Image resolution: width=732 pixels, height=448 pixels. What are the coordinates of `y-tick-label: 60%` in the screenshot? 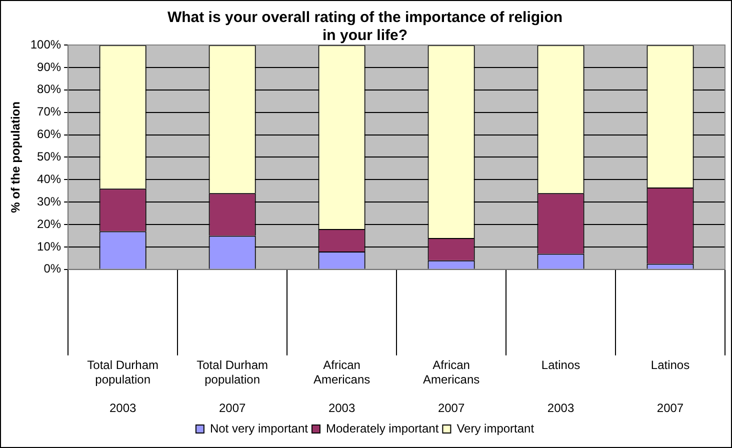 It's located at (49, 134).